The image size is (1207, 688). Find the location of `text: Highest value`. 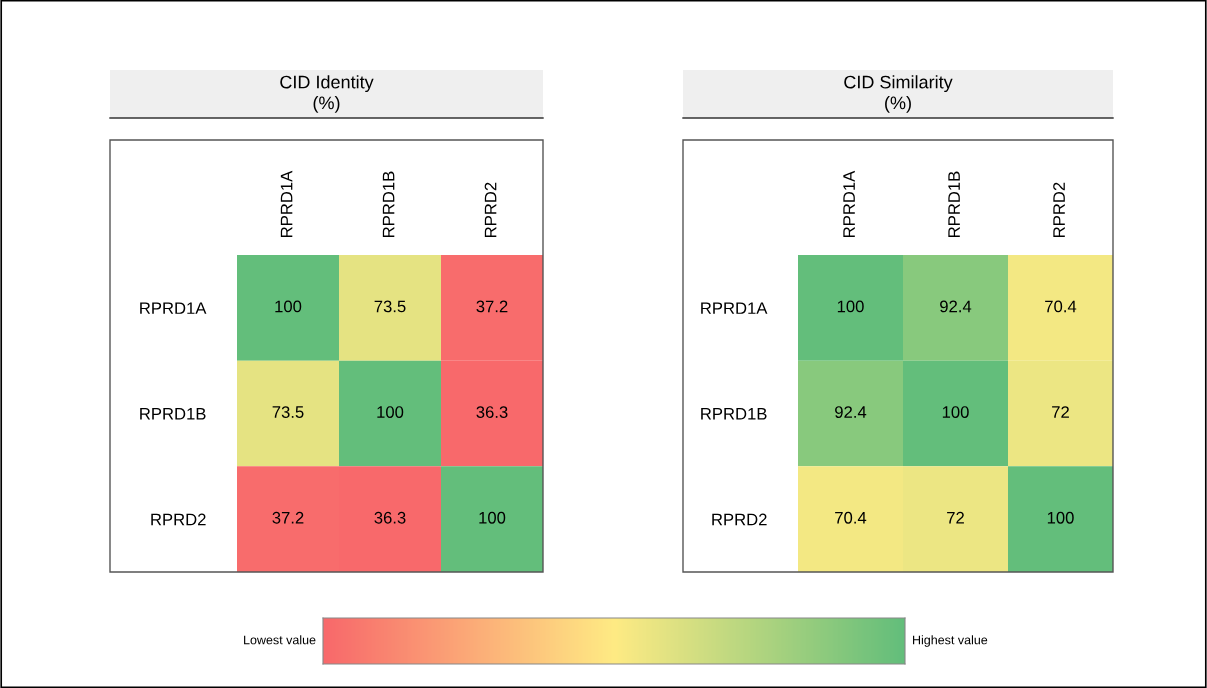

text: Highest value is located at coordinates (950, 641).